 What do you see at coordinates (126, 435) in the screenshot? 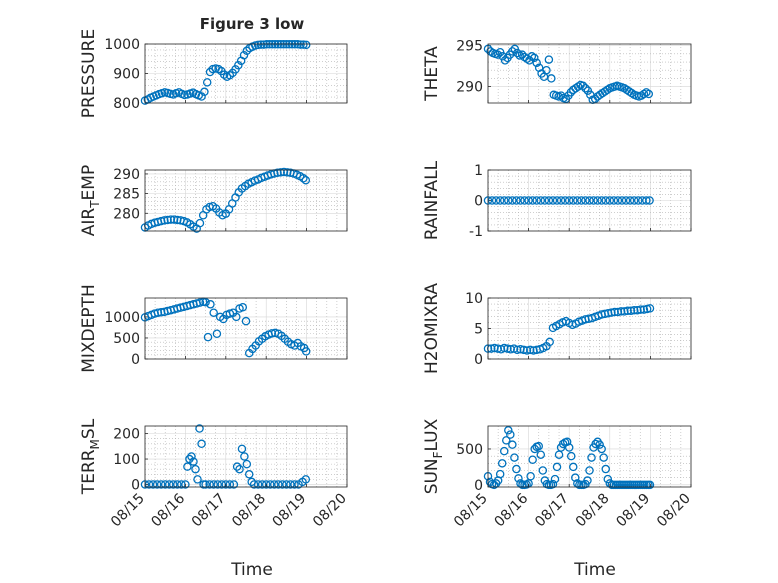
I see `y-tick-label: 200` at bounding box center [126, 435].